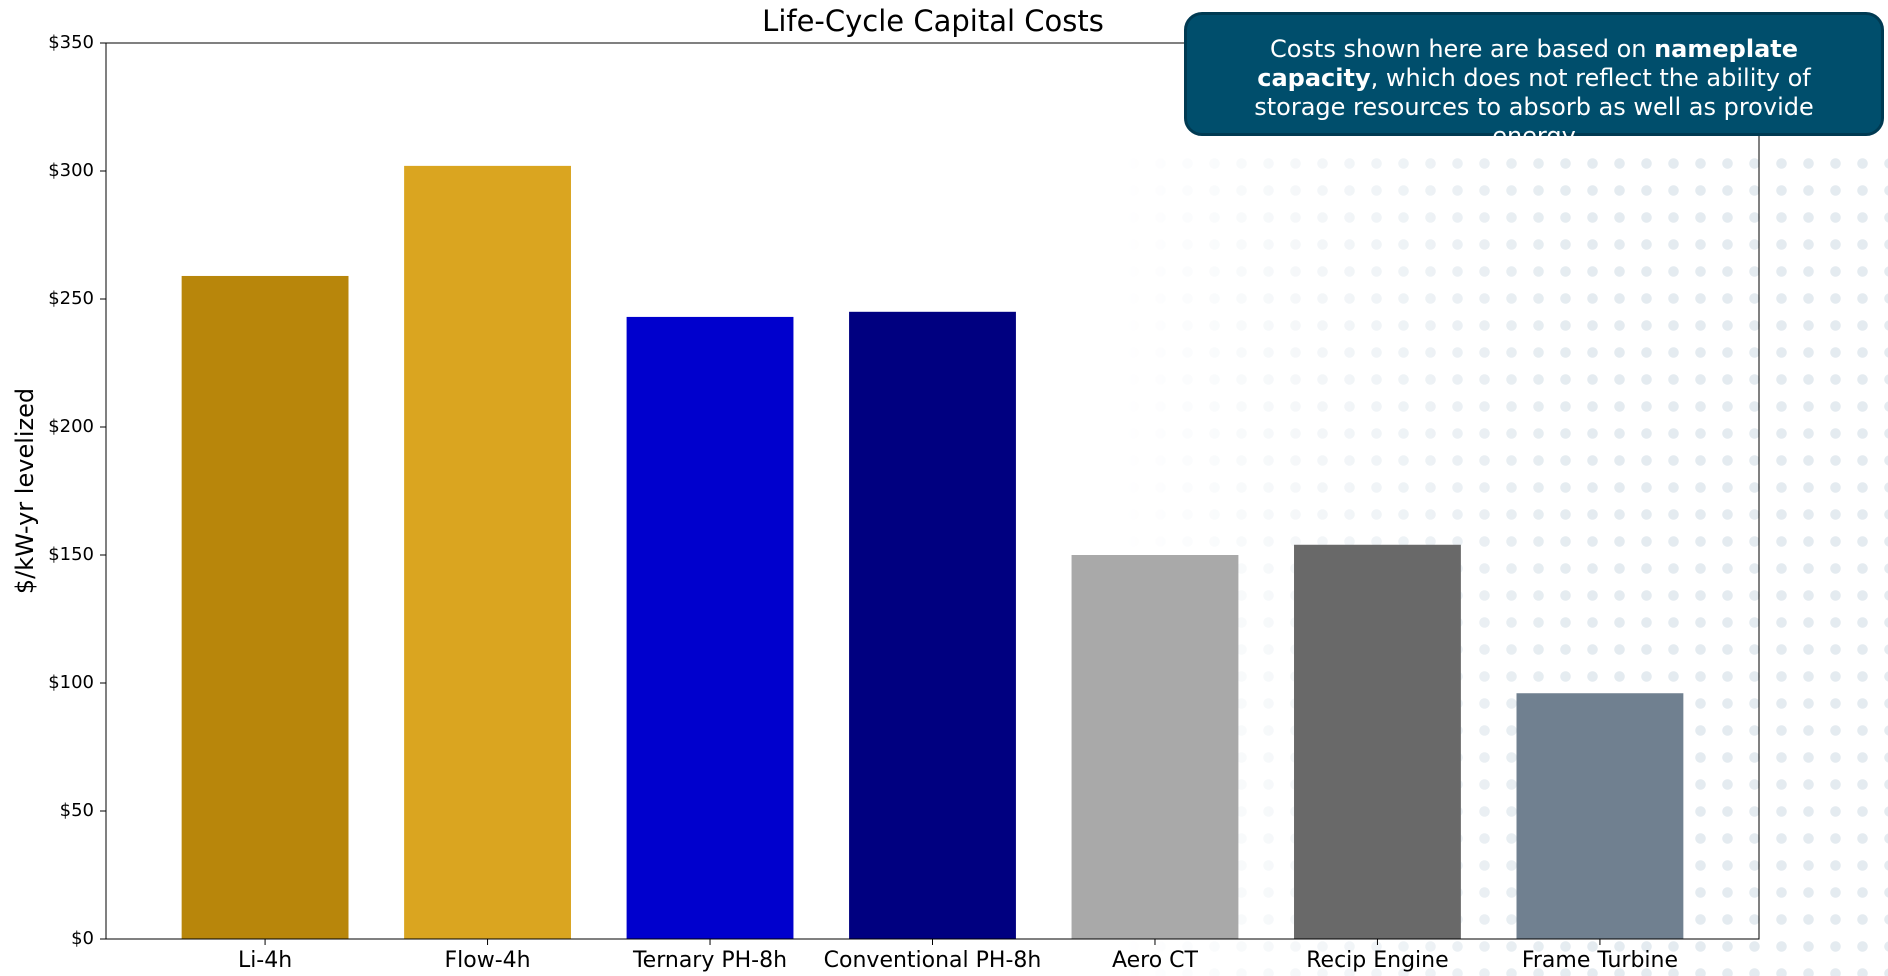  Describe the element at coordinates (265, 960) in the screenshot. I see `x-tick-label: Li-4h` at that location.